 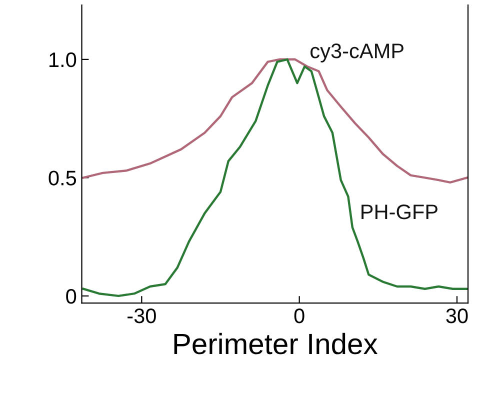 What do you see at coordinates (299, 316) in the screenshot?
I see `x-tick-label: 0` at bounding box center [299, 316].